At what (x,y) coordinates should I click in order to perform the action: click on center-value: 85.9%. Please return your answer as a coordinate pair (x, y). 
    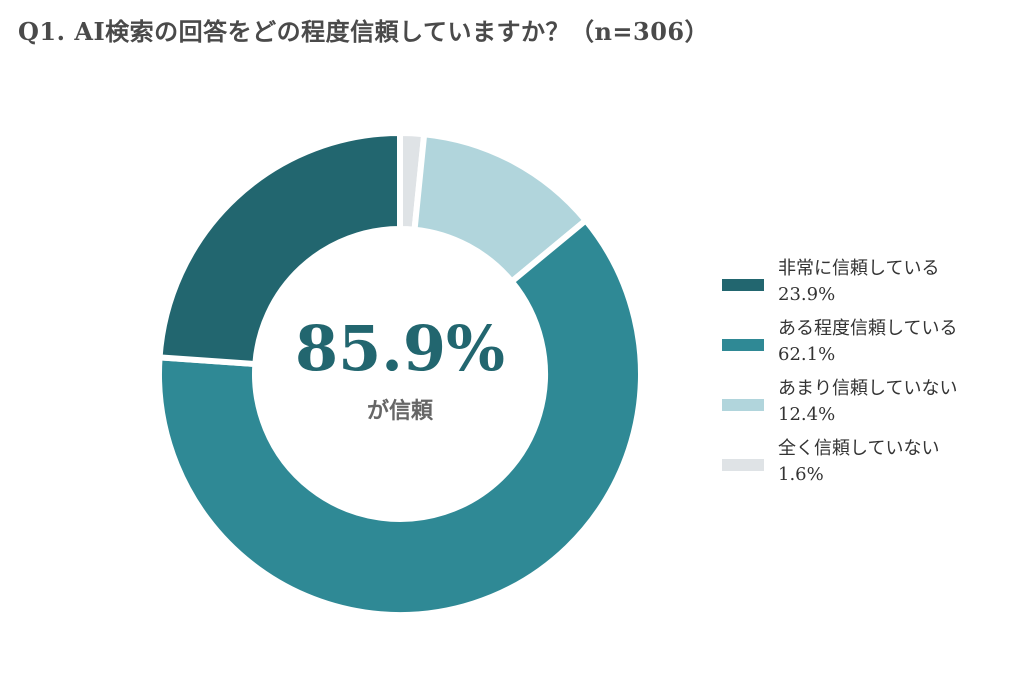
    Looking at the image, I should click on (400, 348).